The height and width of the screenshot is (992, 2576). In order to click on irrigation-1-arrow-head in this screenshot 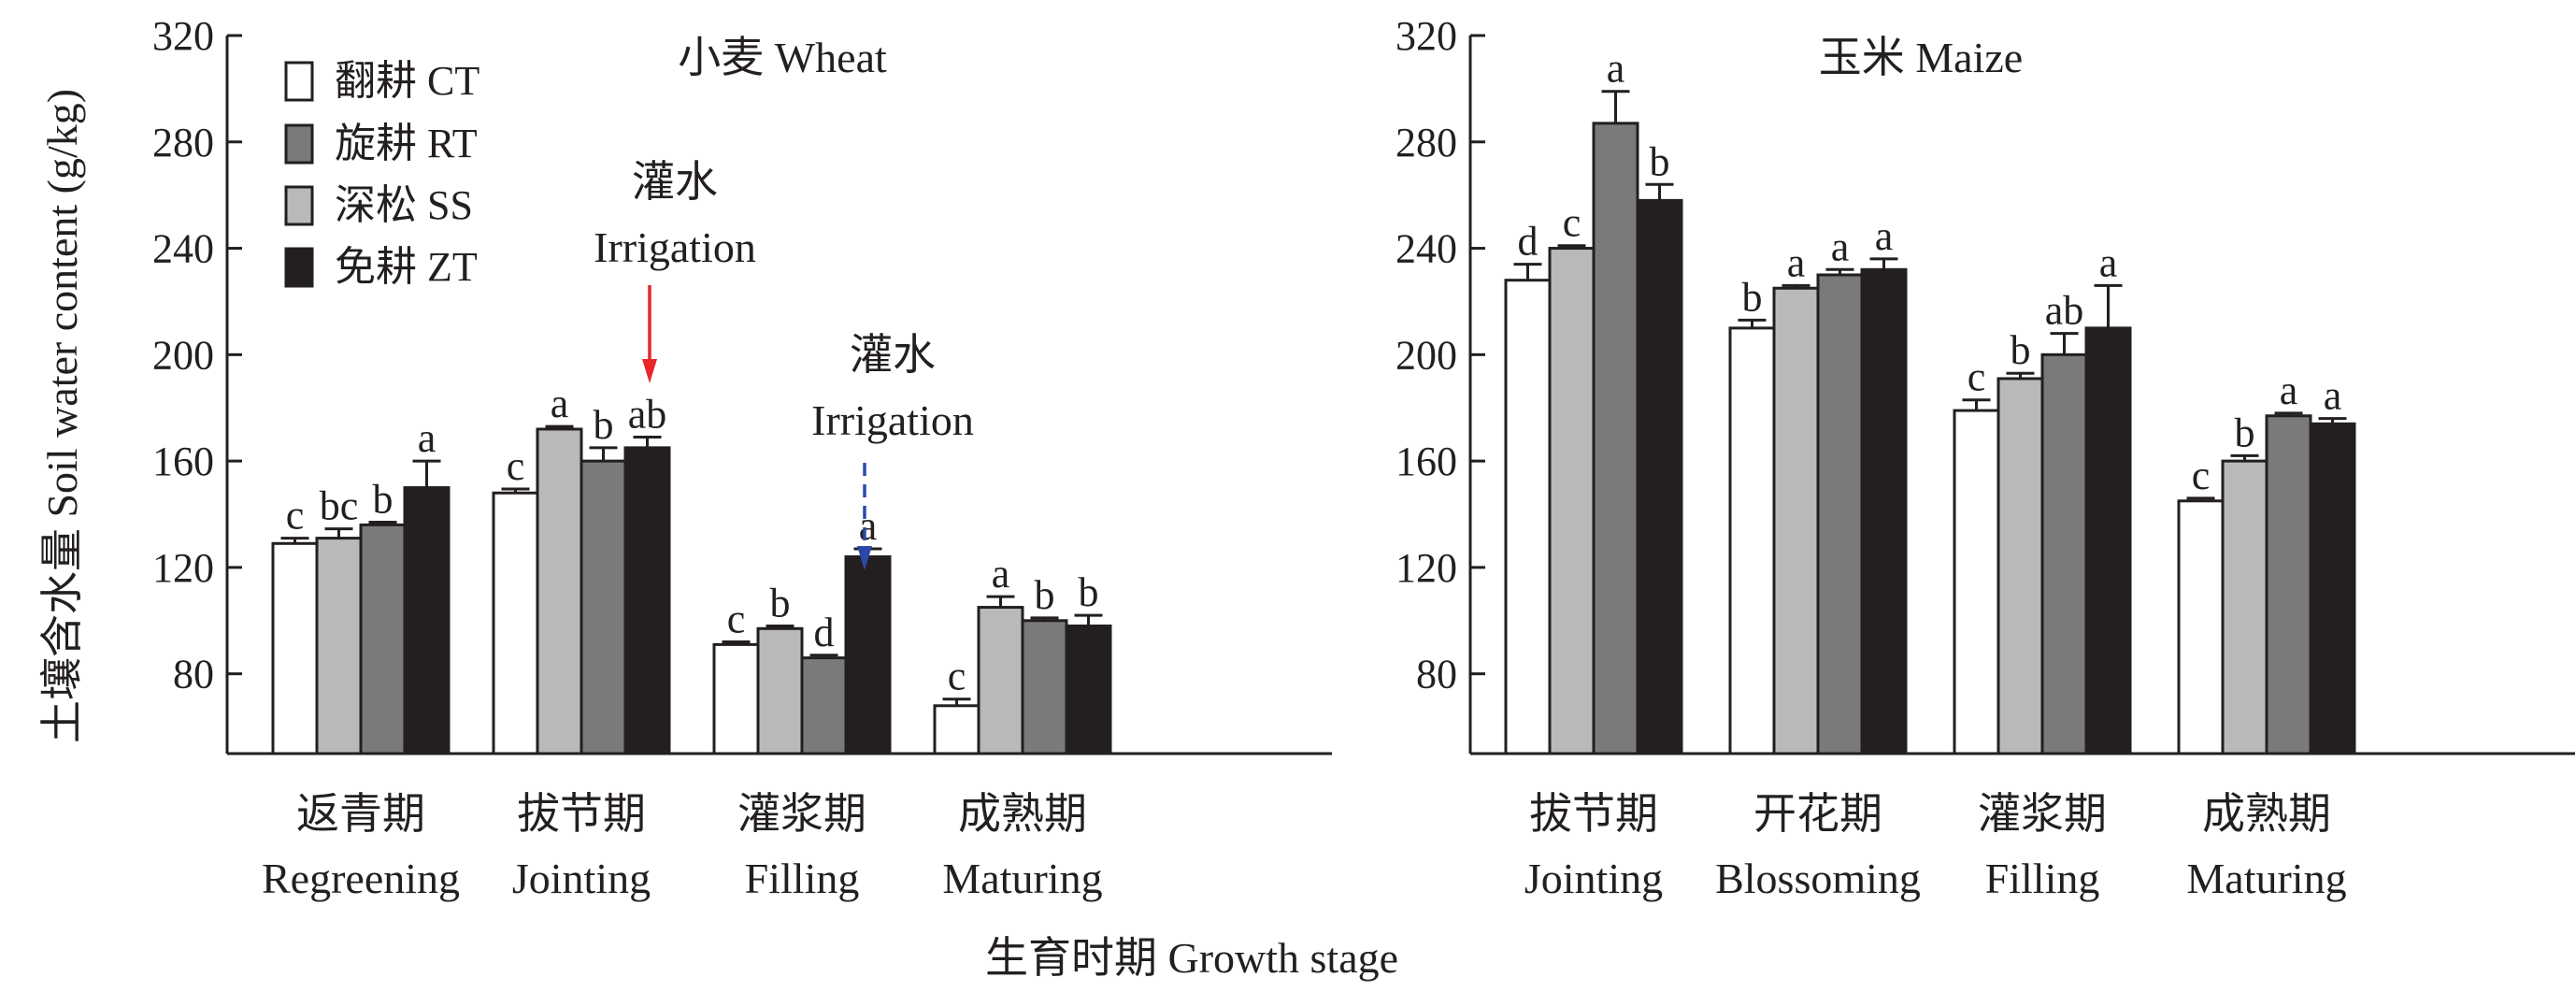, I will do `click(649, 371)`.